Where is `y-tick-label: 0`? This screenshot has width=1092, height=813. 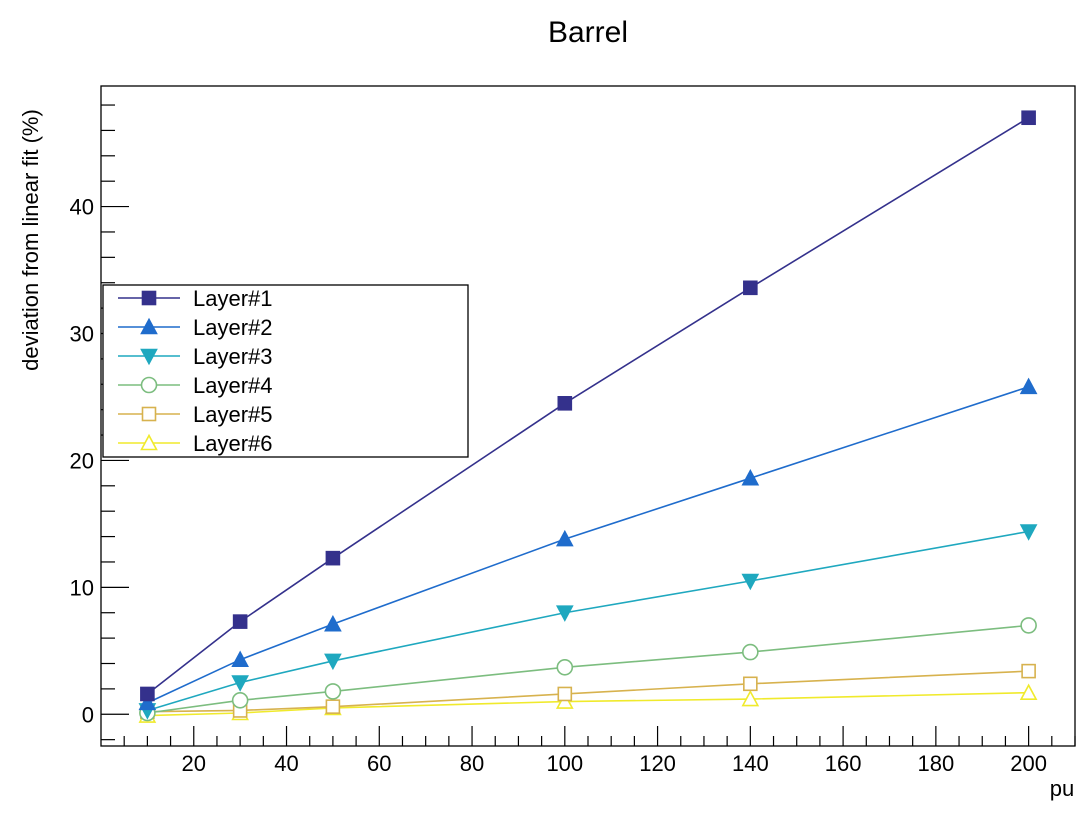
y-tick-label: 0 is located at coordinates (88, 714).